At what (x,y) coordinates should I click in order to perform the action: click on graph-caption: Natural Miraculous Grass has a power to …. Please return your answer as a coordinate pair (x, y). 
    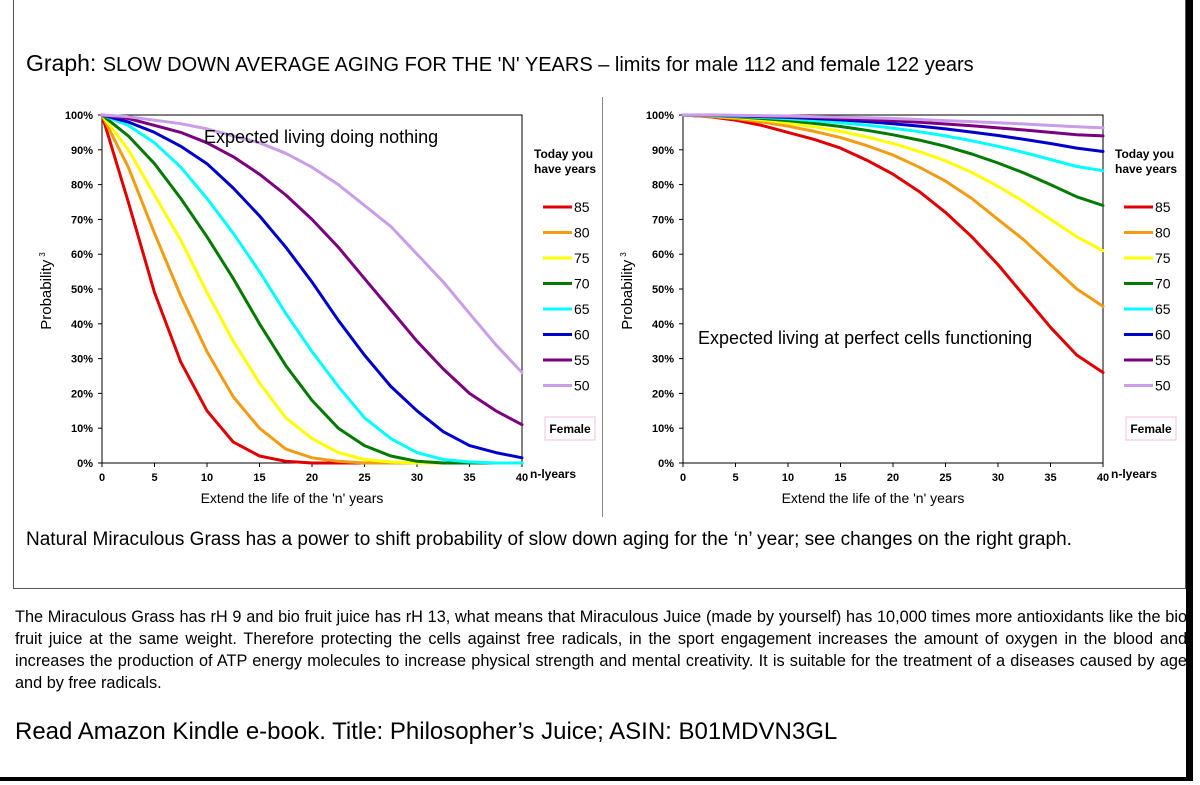
    Looking at the image, I should click on (549, 539).